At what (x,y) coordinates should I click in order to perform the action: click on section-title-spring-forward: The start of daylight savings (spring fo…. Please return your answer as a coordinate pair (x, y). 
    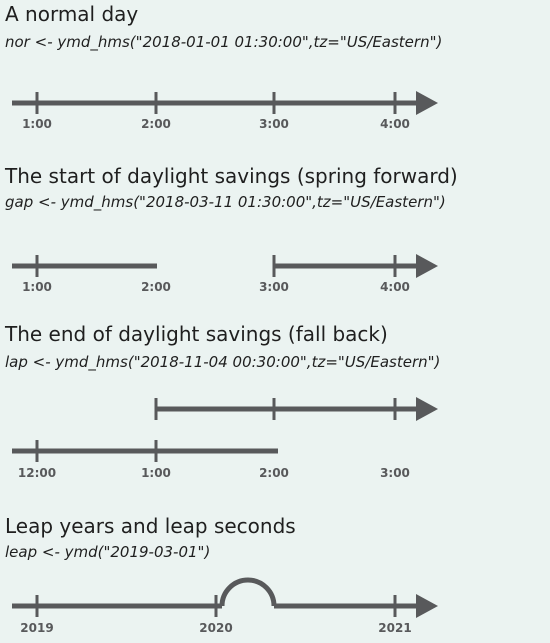
    Looking at the image, I should click on (231, 176).